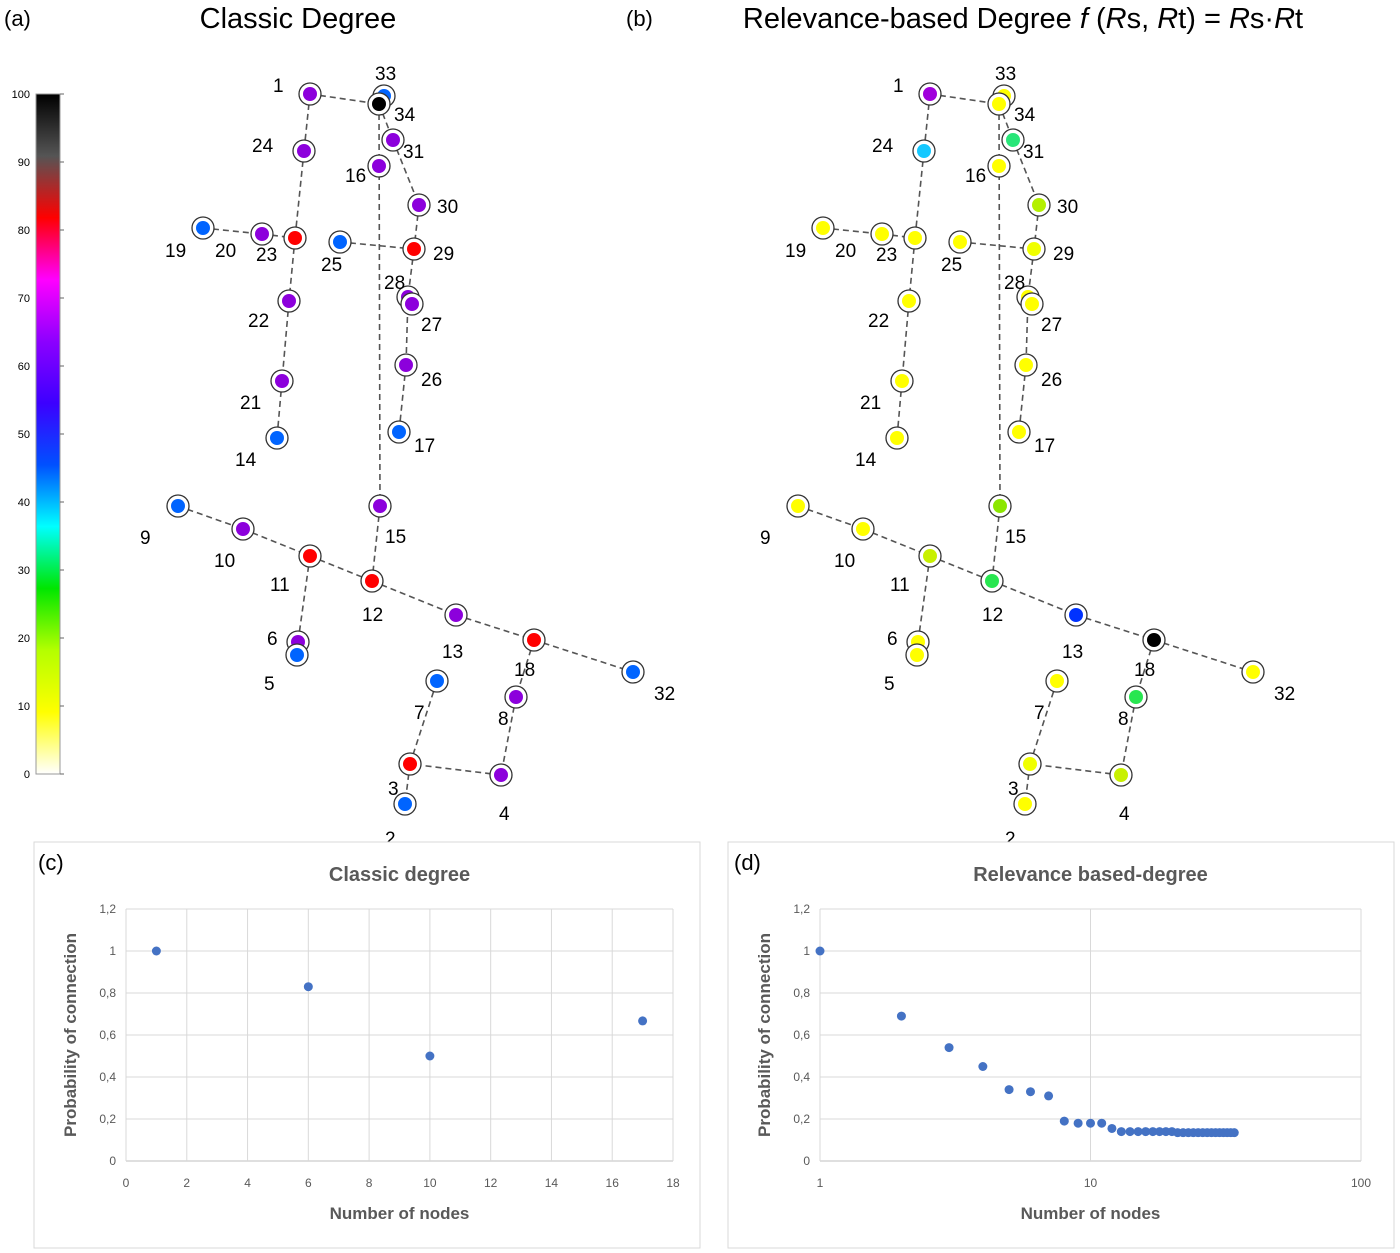 The height and width of the screenshot is (1253, 1400). I want to click on node-label-3: 3, so click(1013, 789).